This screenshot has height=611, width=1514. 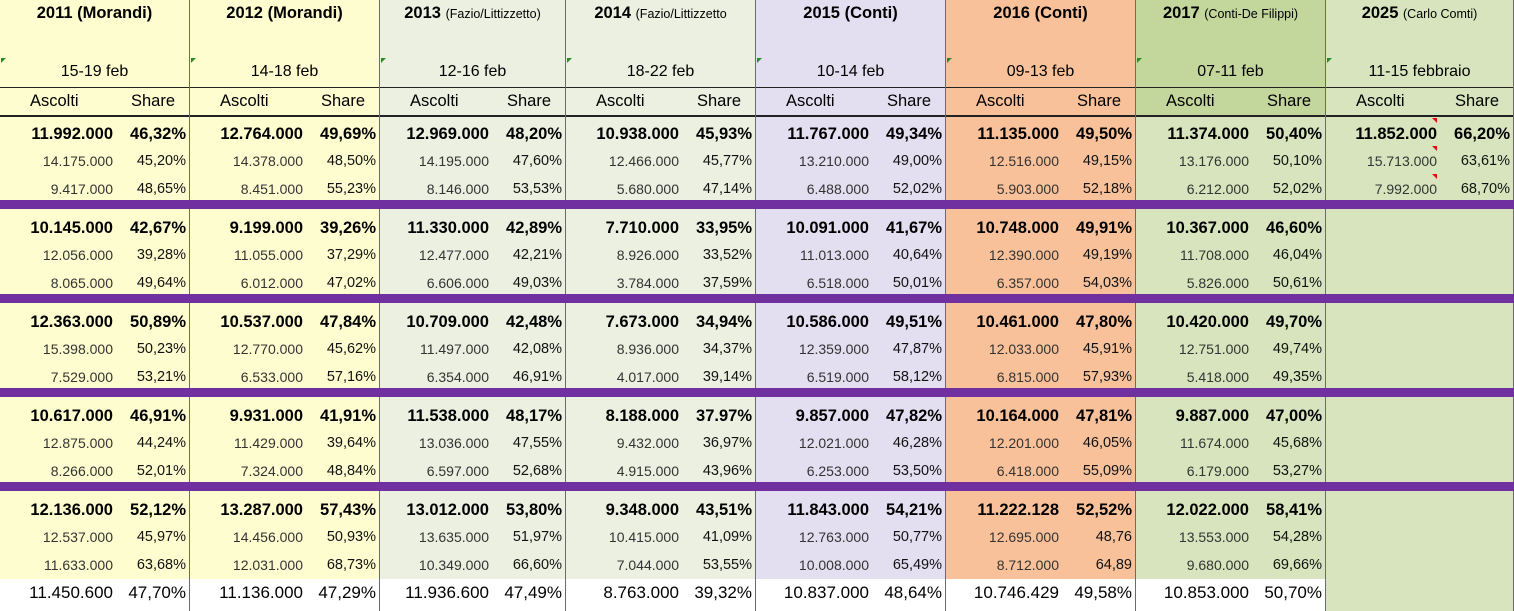 I want to click on night-part-row: 12.516.000 49,15%, so click(x=1040, y=162).